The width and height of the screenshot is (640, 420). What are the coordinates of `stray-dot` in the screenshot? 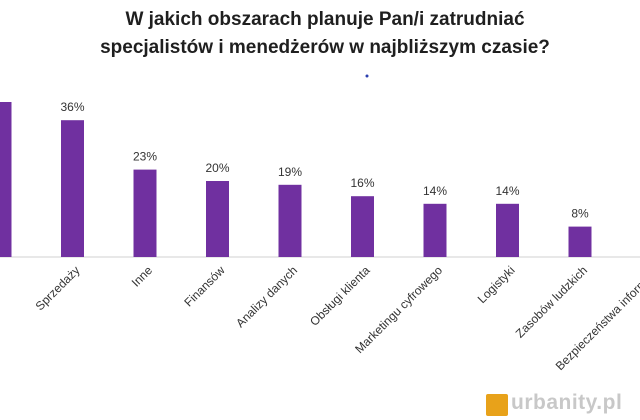 It's located at (367, 76).